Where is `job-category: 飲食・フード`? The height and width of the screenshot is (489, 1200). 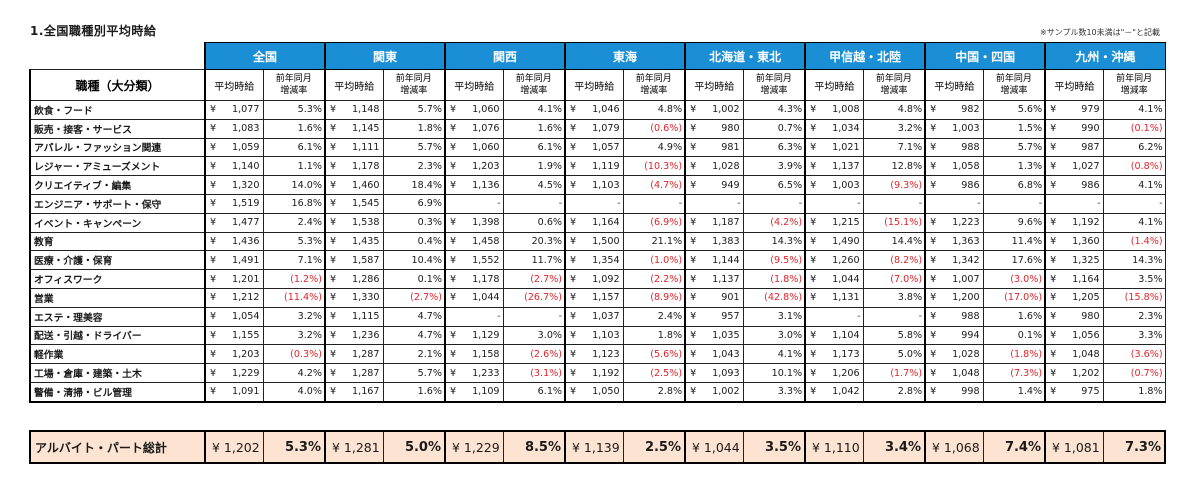 job-category: 飲食・フード is located at coordinates (117, 110).